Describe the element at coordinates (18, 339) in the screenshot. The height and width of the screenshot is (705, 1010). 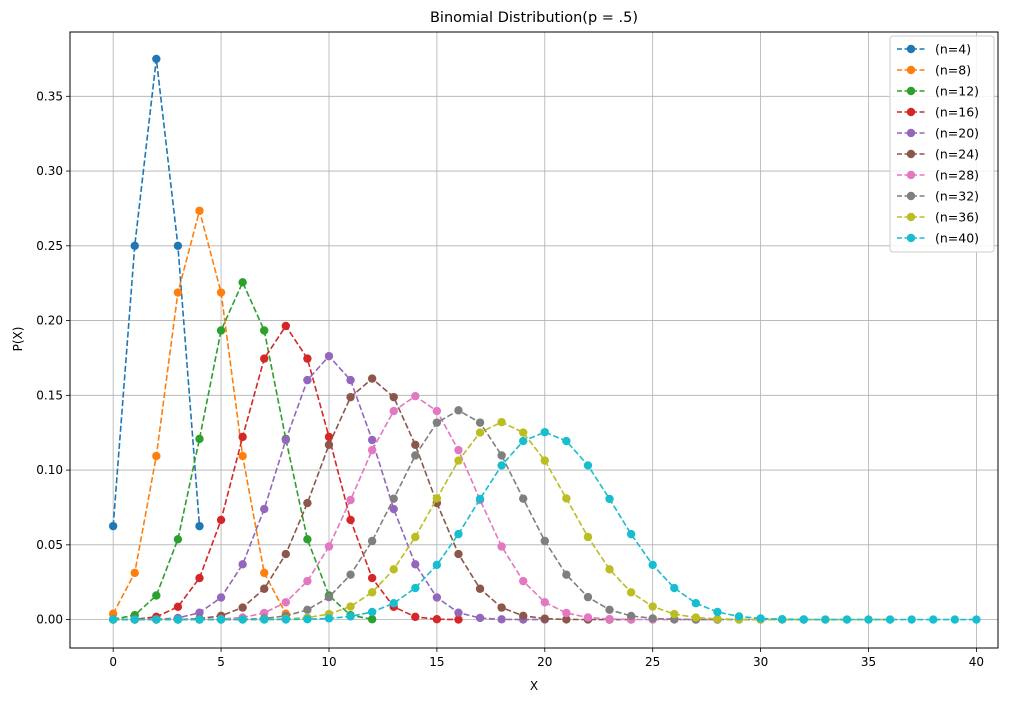
I see `y-axis-label: P(X)` at that location.